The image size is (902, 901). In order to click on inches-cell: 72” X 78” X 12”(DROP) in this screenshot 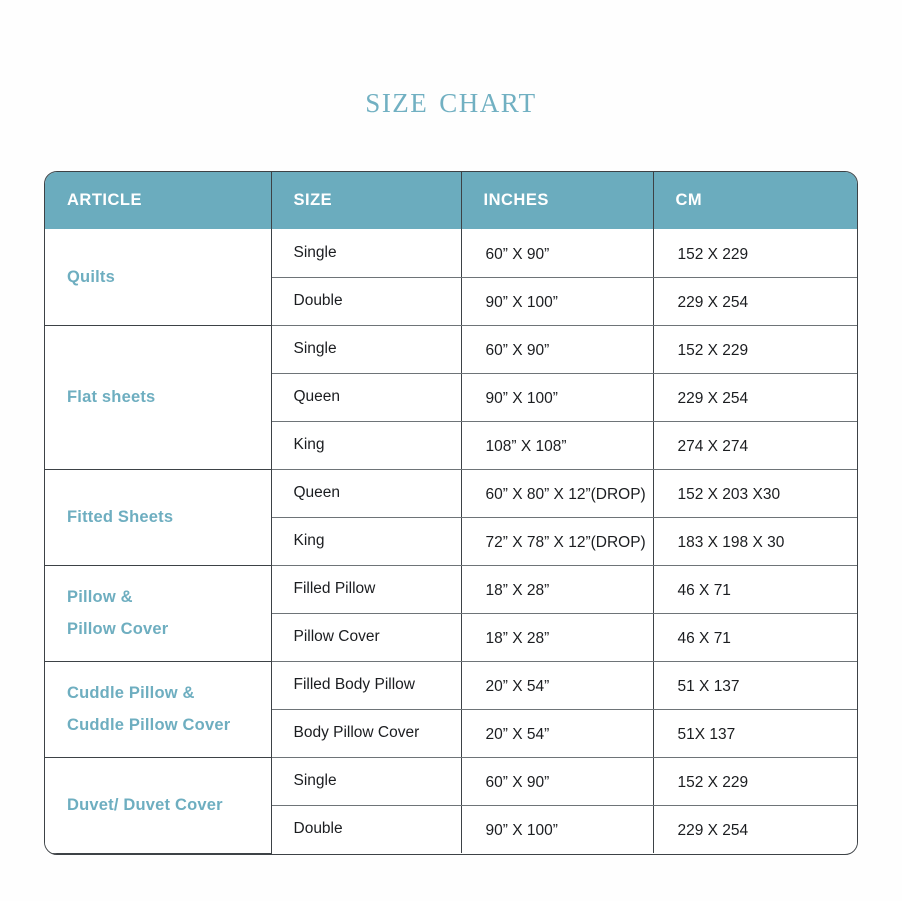, I will do `click(557, 541)`.